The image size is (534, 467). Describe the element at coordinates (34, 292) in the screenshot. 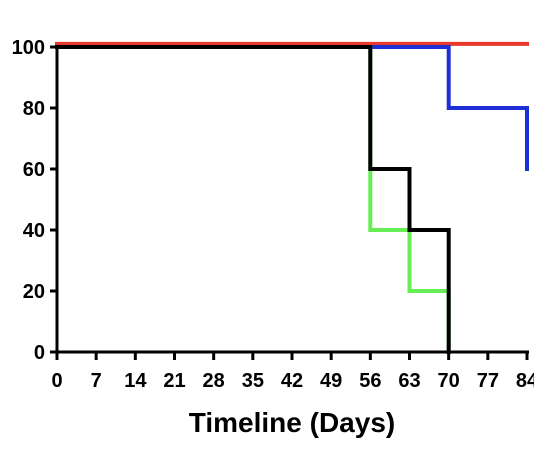

I see `y-tick-label-20: 20` at that location.